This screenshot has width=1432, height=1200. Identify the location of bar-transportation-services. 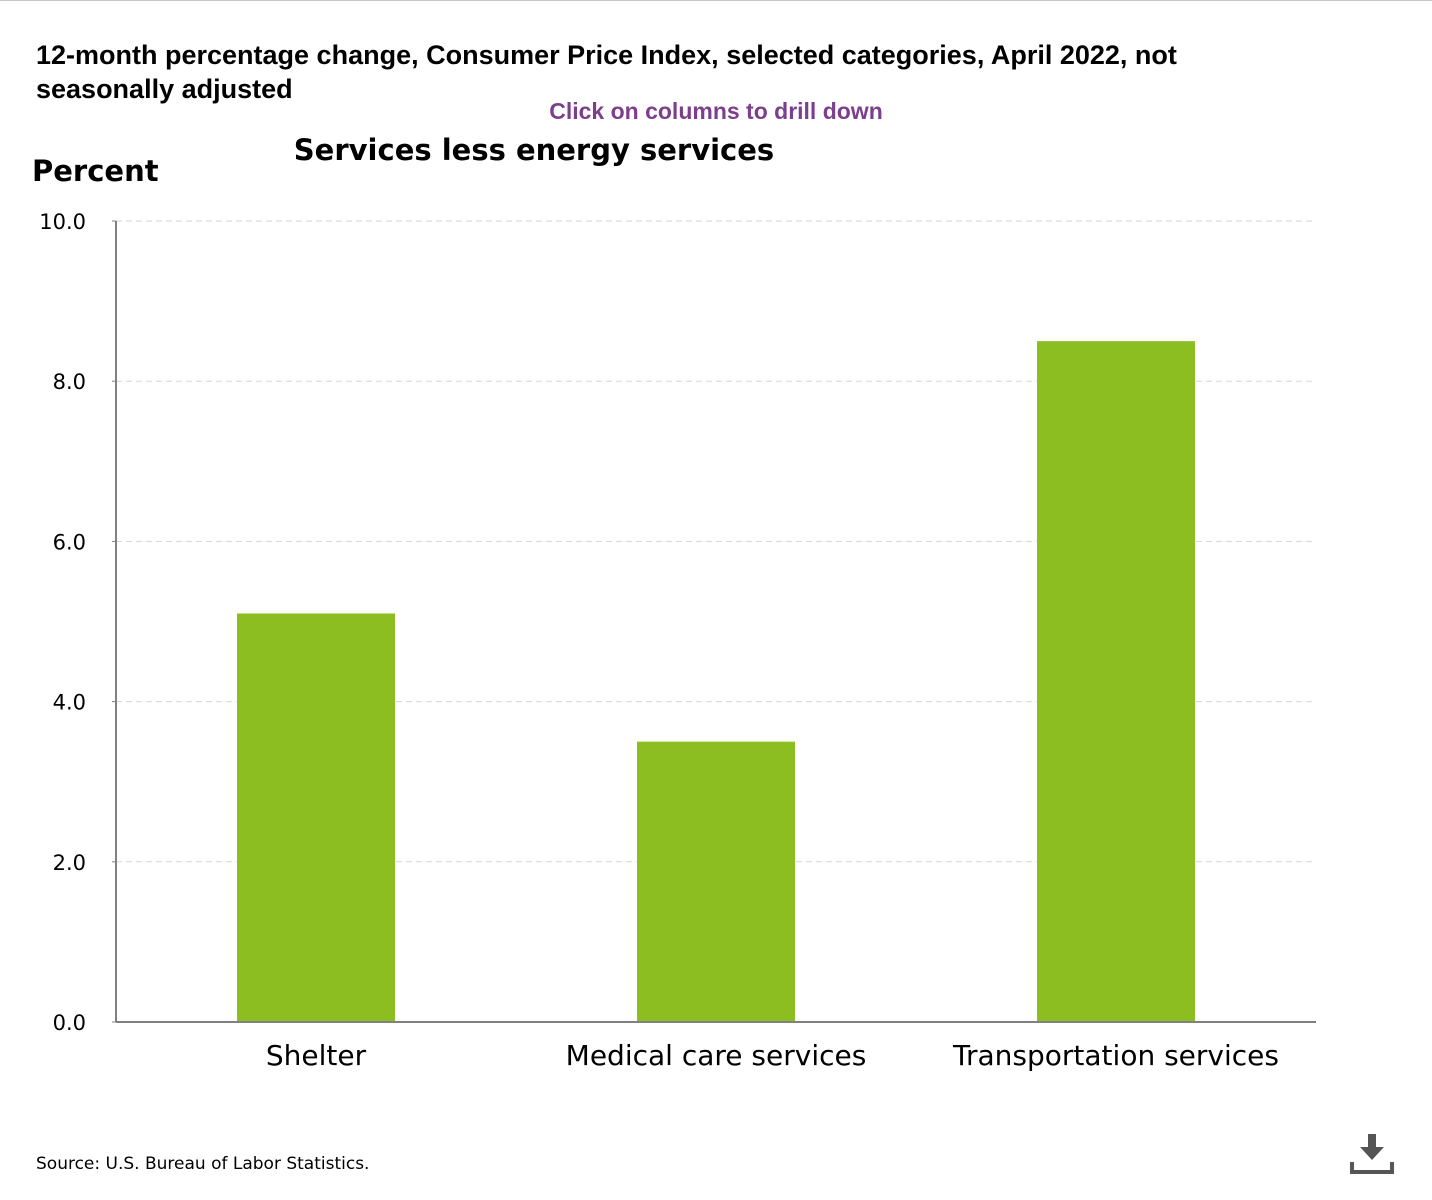
(1116, 681).